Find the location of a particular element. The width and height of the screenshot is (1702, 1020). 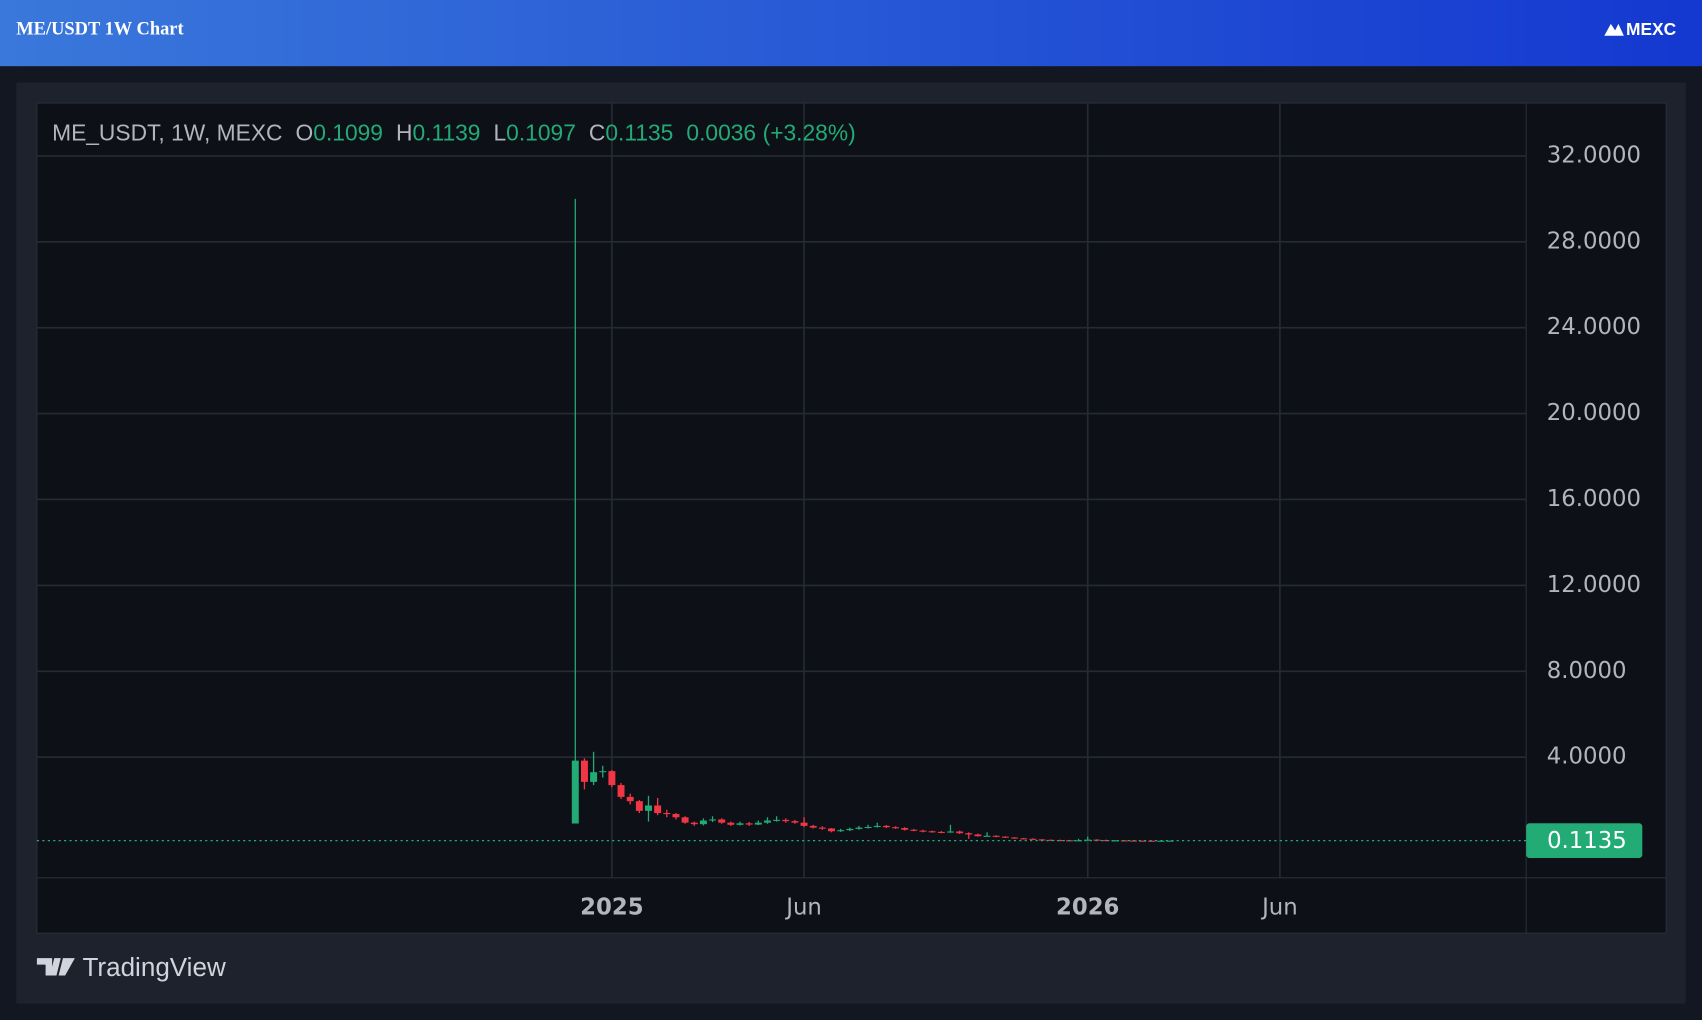

header-title: ME/USDT 1W Chart is located at coordinates (100, 29).